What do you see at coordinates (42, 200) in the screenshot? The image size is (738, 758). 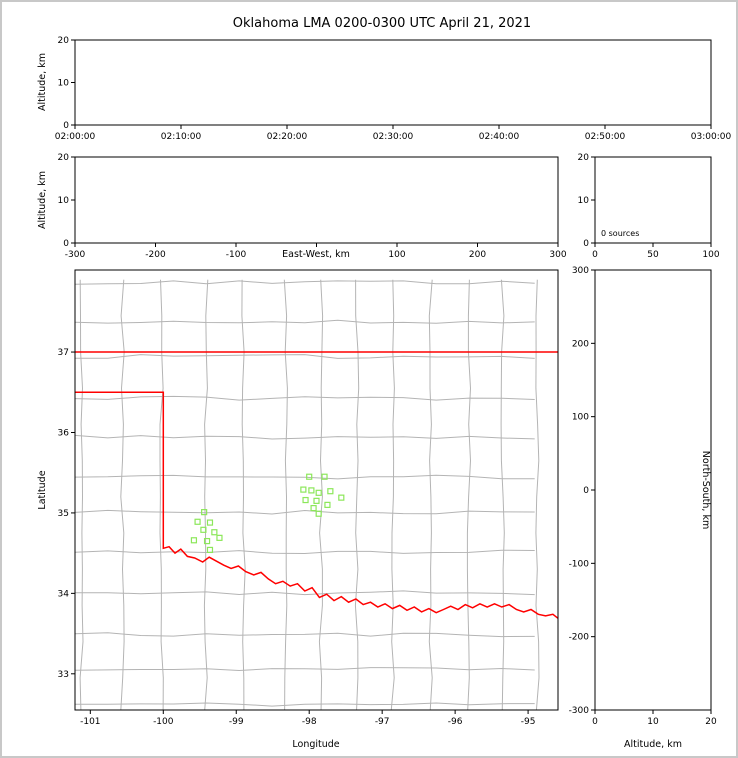 I see `ew-height-ylabel: Altitude, km` at bounding box center [42, 200].